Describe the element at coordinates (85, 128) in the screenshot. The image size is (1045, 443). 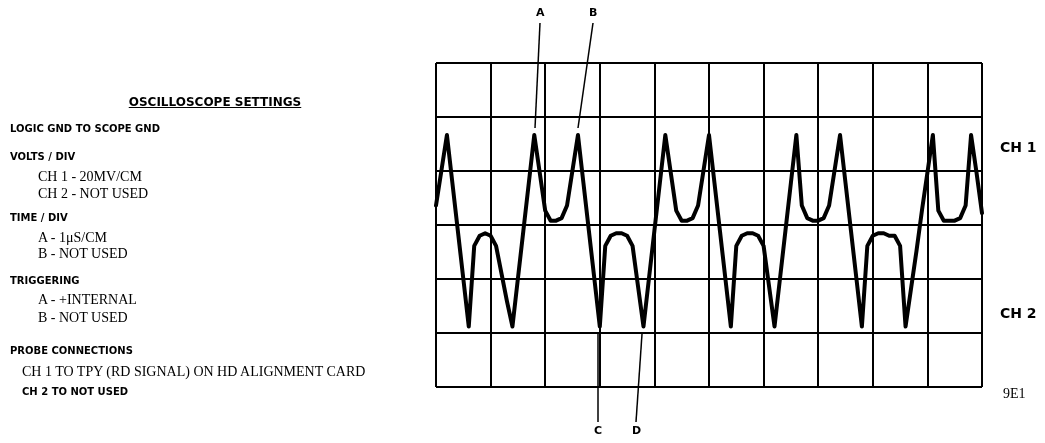
I see `text: LOGIC GND TO SCOPE GND` at that location.